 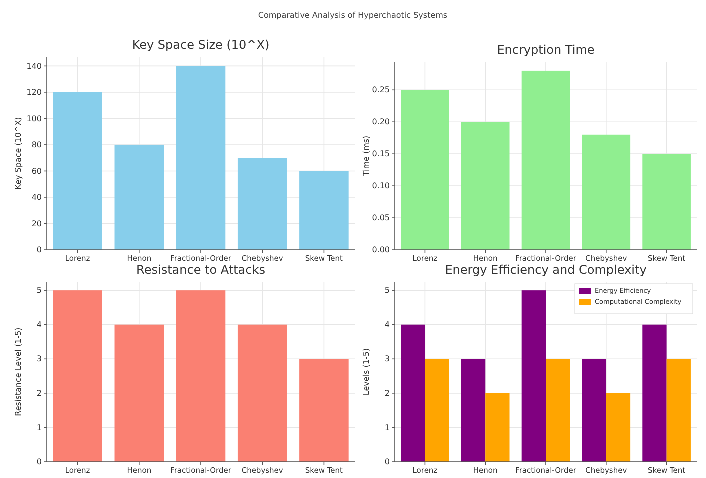 What do you see at coordinates (381, 186) in the screenshot?
I see `y-tick-label: 0.10` at bounding box center [381, 186].